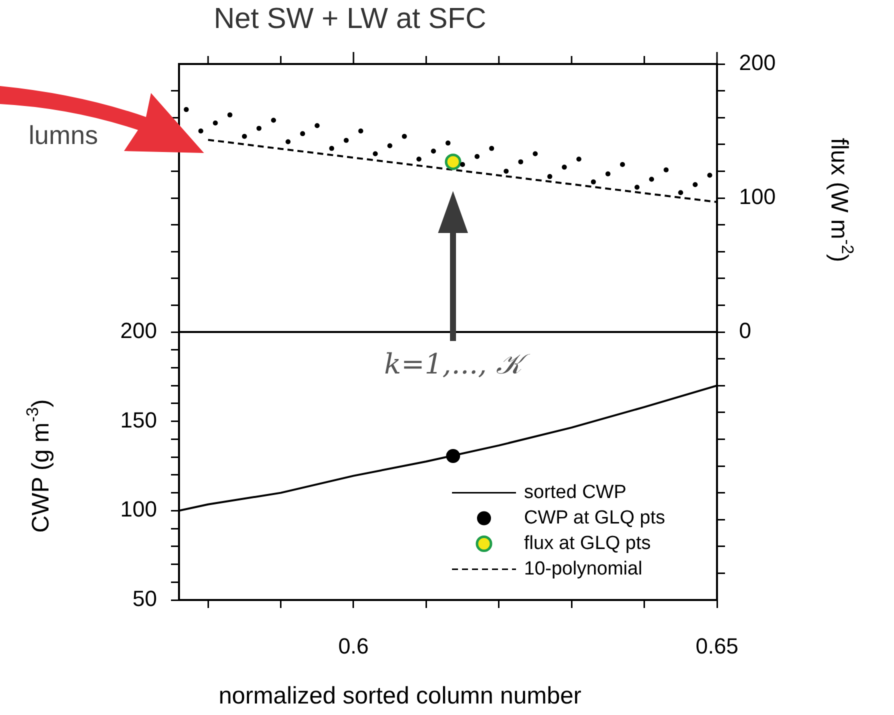 The image size is (894, 715). What do you see at coordinates (841, 200) in the screenshot?
I see `y2-axis-title: flux (W m-2)` at bounding box center [841, 200].